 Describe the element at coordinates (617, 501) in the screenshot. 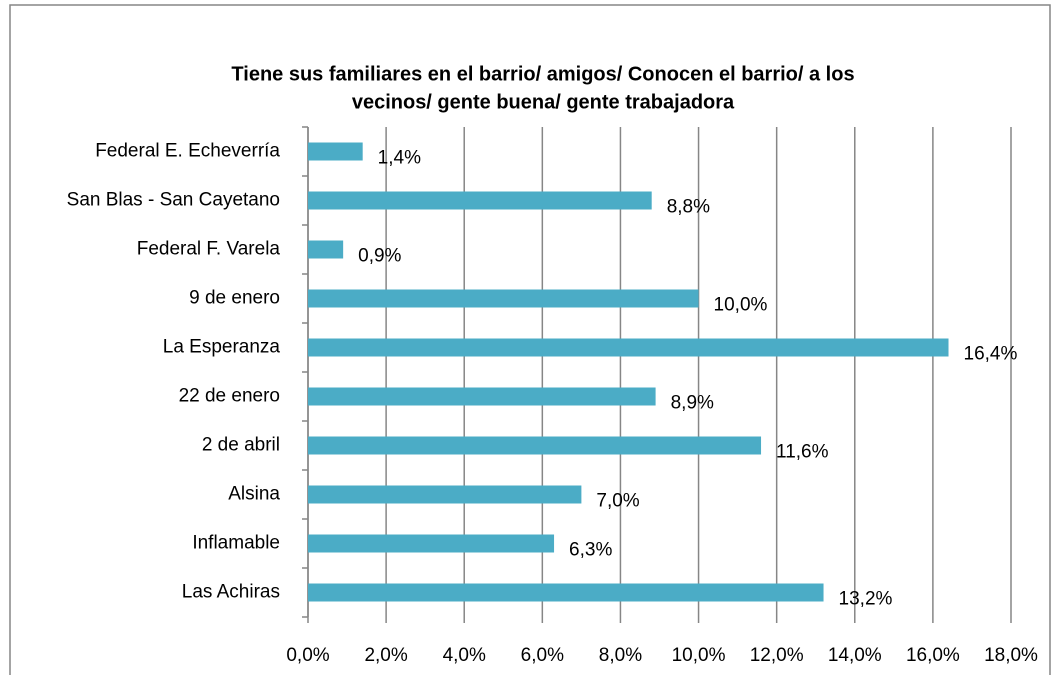

I see `data-label: 7,0%` at that location.